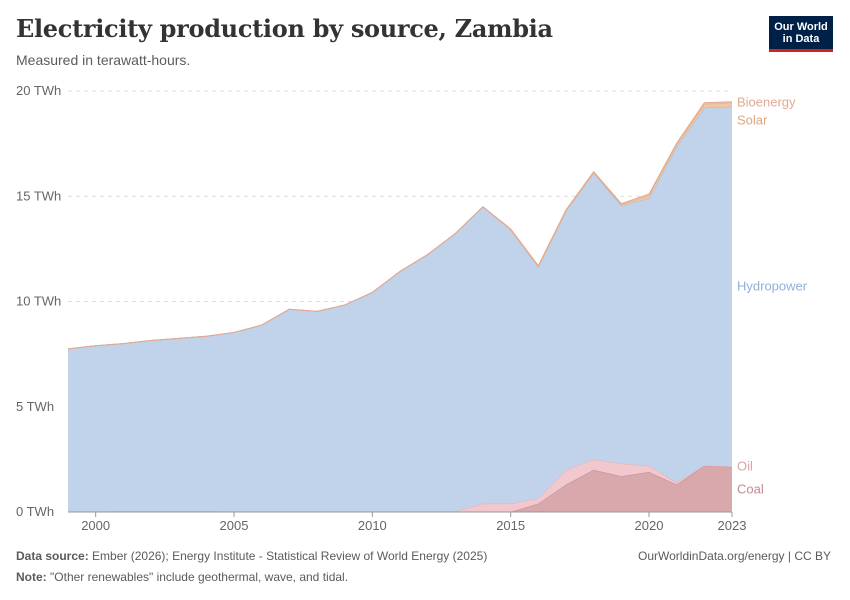 Image resolution: width=850 pixels, height=600 pixels. I want to click on y-tick-label: 0 TWh, so click(35, 511).